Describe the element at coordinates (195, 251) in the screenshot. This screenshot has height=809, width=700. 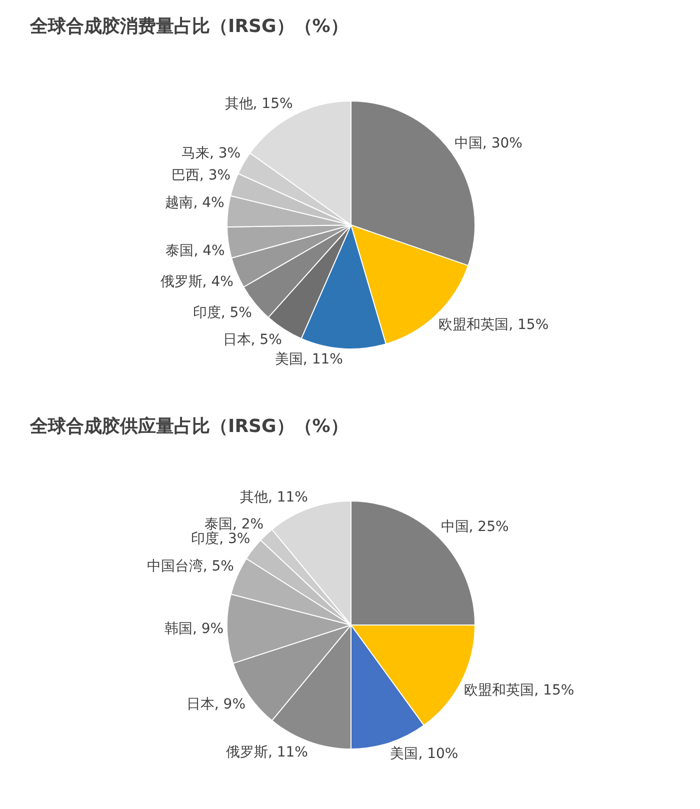
I see `slice-label: 泰国, 4%` at that location.